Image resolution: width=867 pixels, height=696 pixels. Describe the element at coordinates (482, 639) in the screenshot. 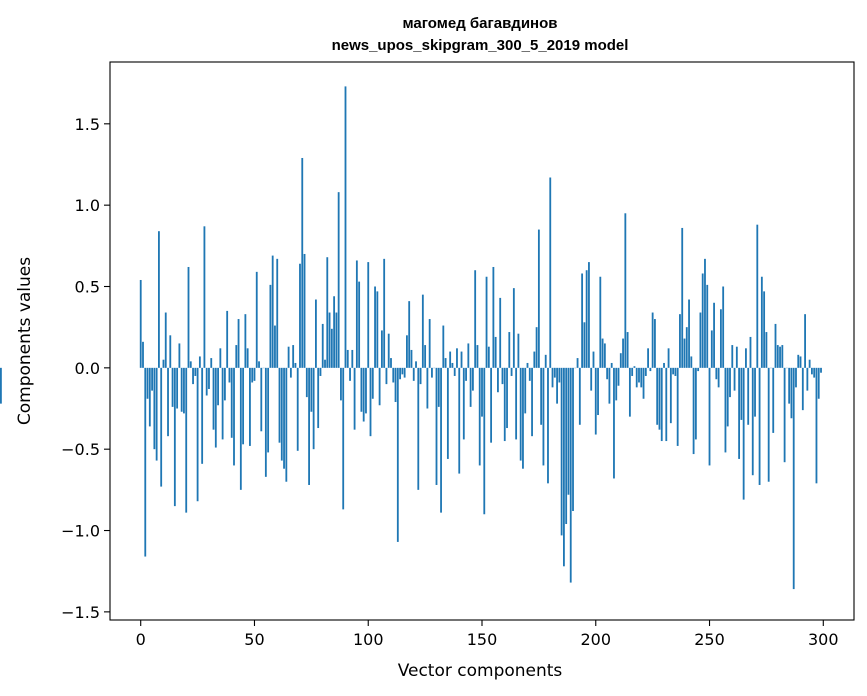

I see `x-tick-label: 150` at that location.